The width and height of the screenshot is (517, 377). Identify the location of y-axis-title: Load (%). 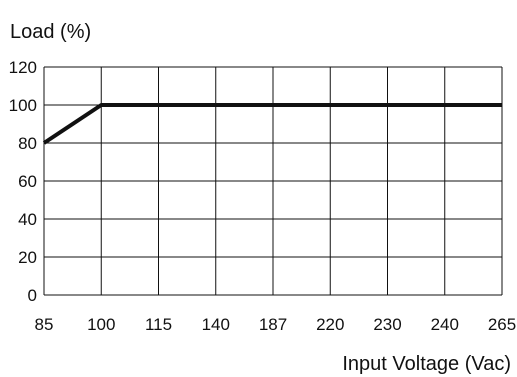
(50, 32).